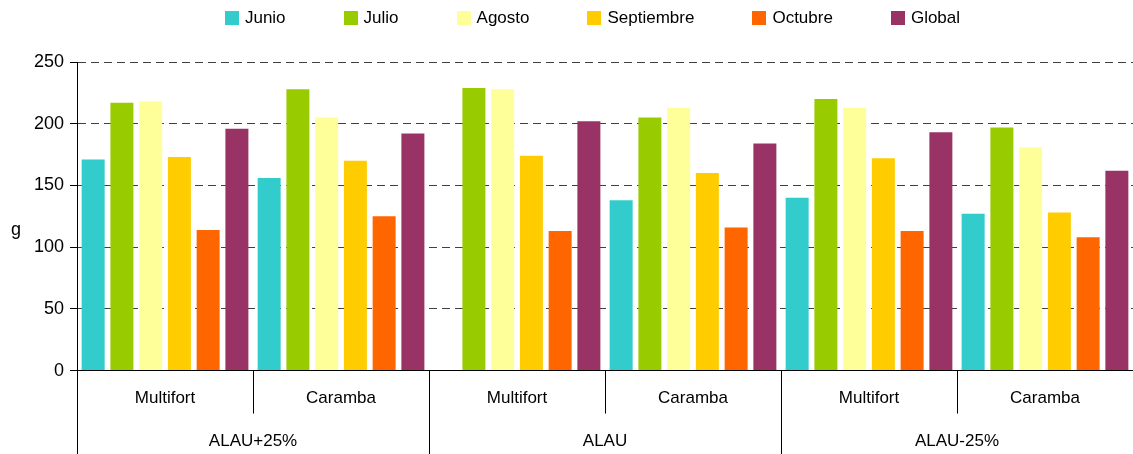 The height and width of the screenshot is (454, 1133). I want to click on legend-label: Agosto, so click(503, 18).